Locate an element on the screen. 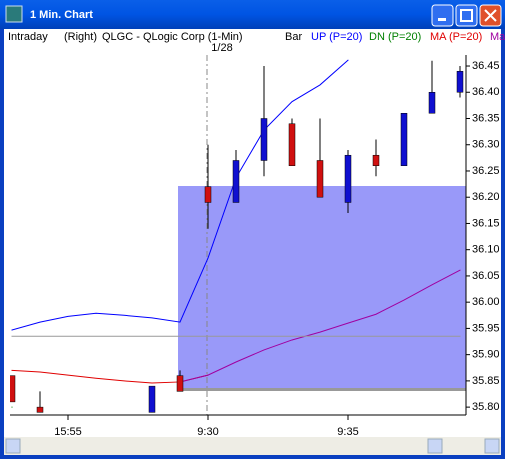 The width and height of the screenshot is (505, 464). x-tick-label: 9:30 is located at coordinates (207, 432).